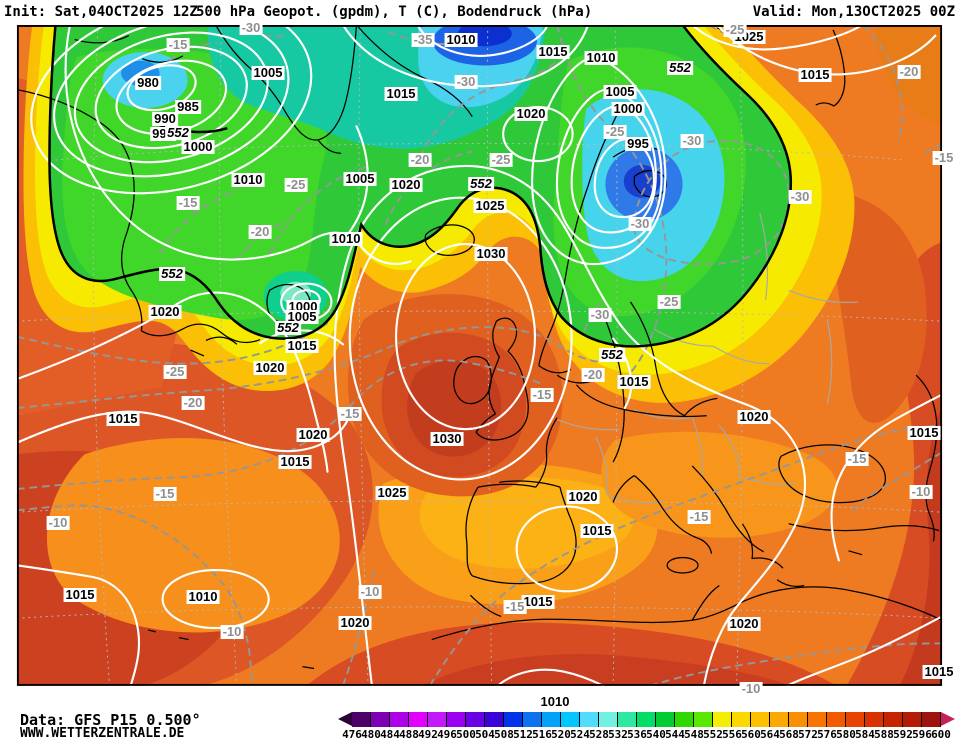  What do you see at coordinates (948, 719) in the screenshot?
I see `colorbar-right-arrow` at bounding box center [948, 719].